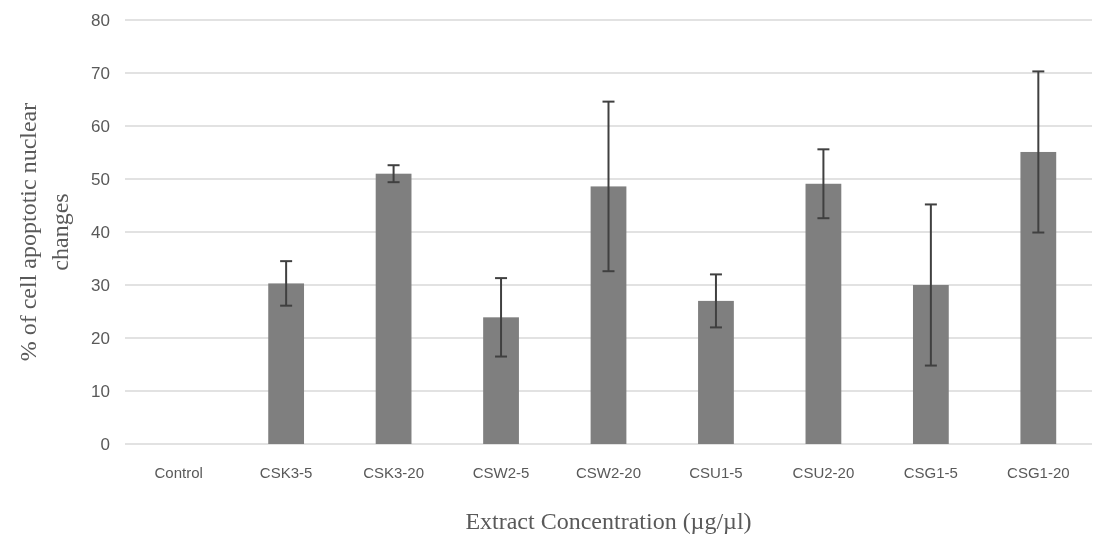 The width and height of the screenshot is (1102, 539). I want to click on x-axis-title: Extract Concentration (µg/µl), so click(608, 521).